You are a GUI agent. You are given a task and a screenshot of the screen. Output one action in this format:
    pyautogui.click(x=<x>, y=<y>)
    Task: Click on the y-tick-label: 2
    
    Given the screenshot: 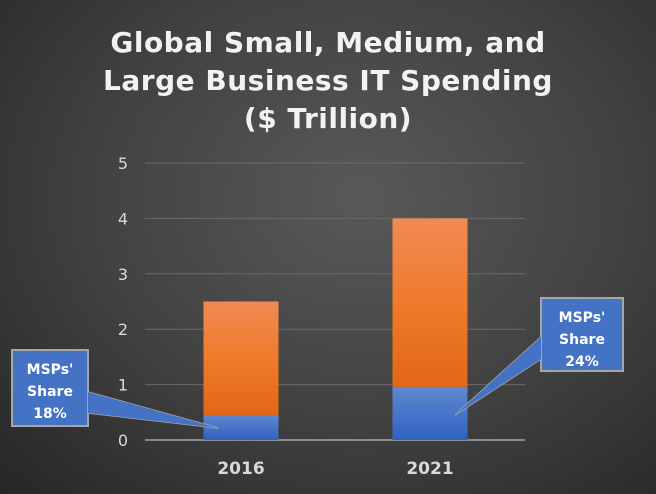 What is the action you would take?
    pyautogui.click(x=123, y=329)
    